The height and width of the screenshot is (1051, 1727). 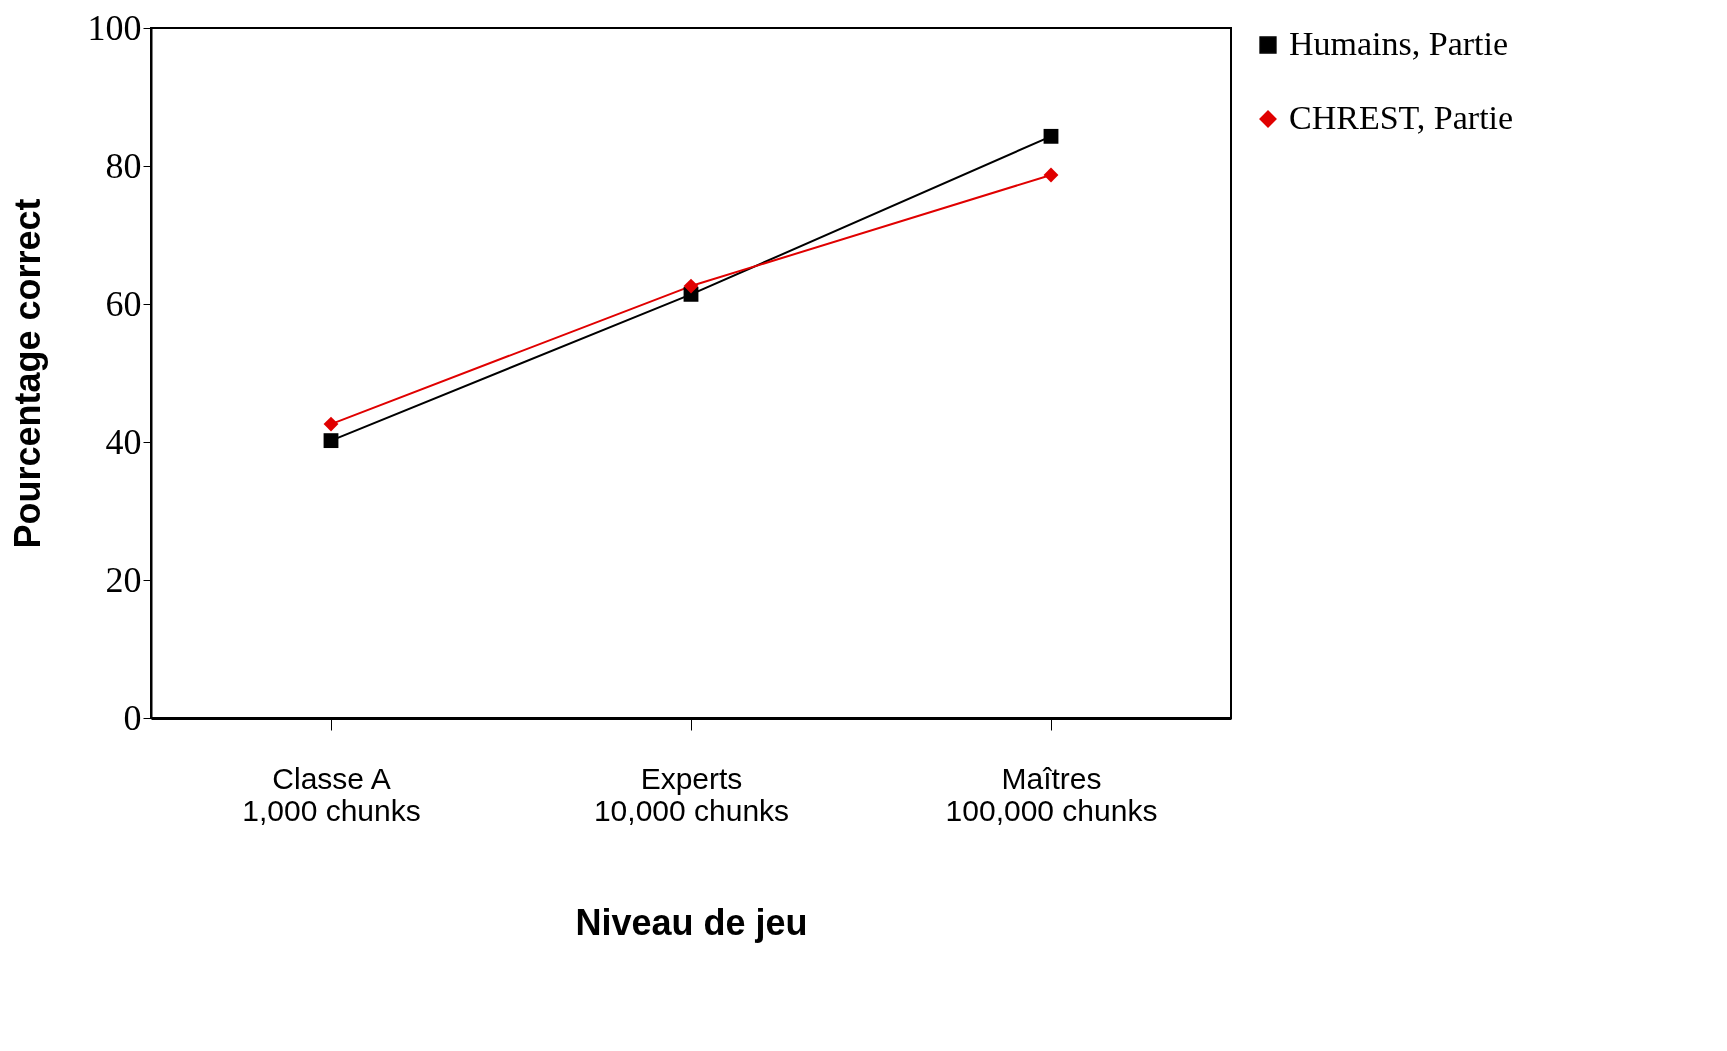 I want to click on y-tick-label: 40, so click(x=123, y=441).